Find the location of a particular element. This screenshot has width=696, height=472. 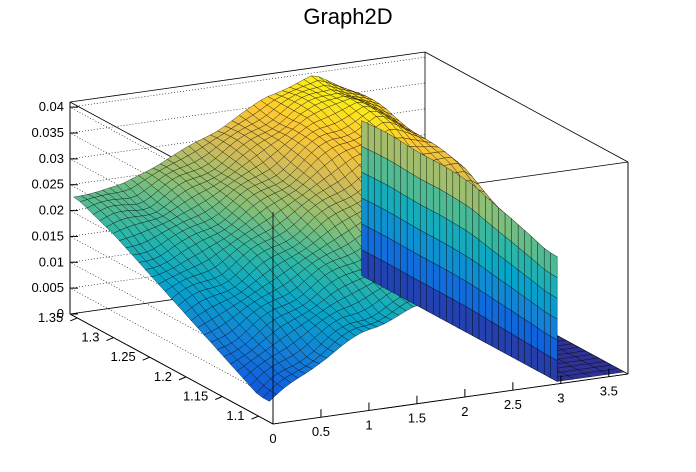

x-tick-label: 1.5 is located at coordinates (417, 418).